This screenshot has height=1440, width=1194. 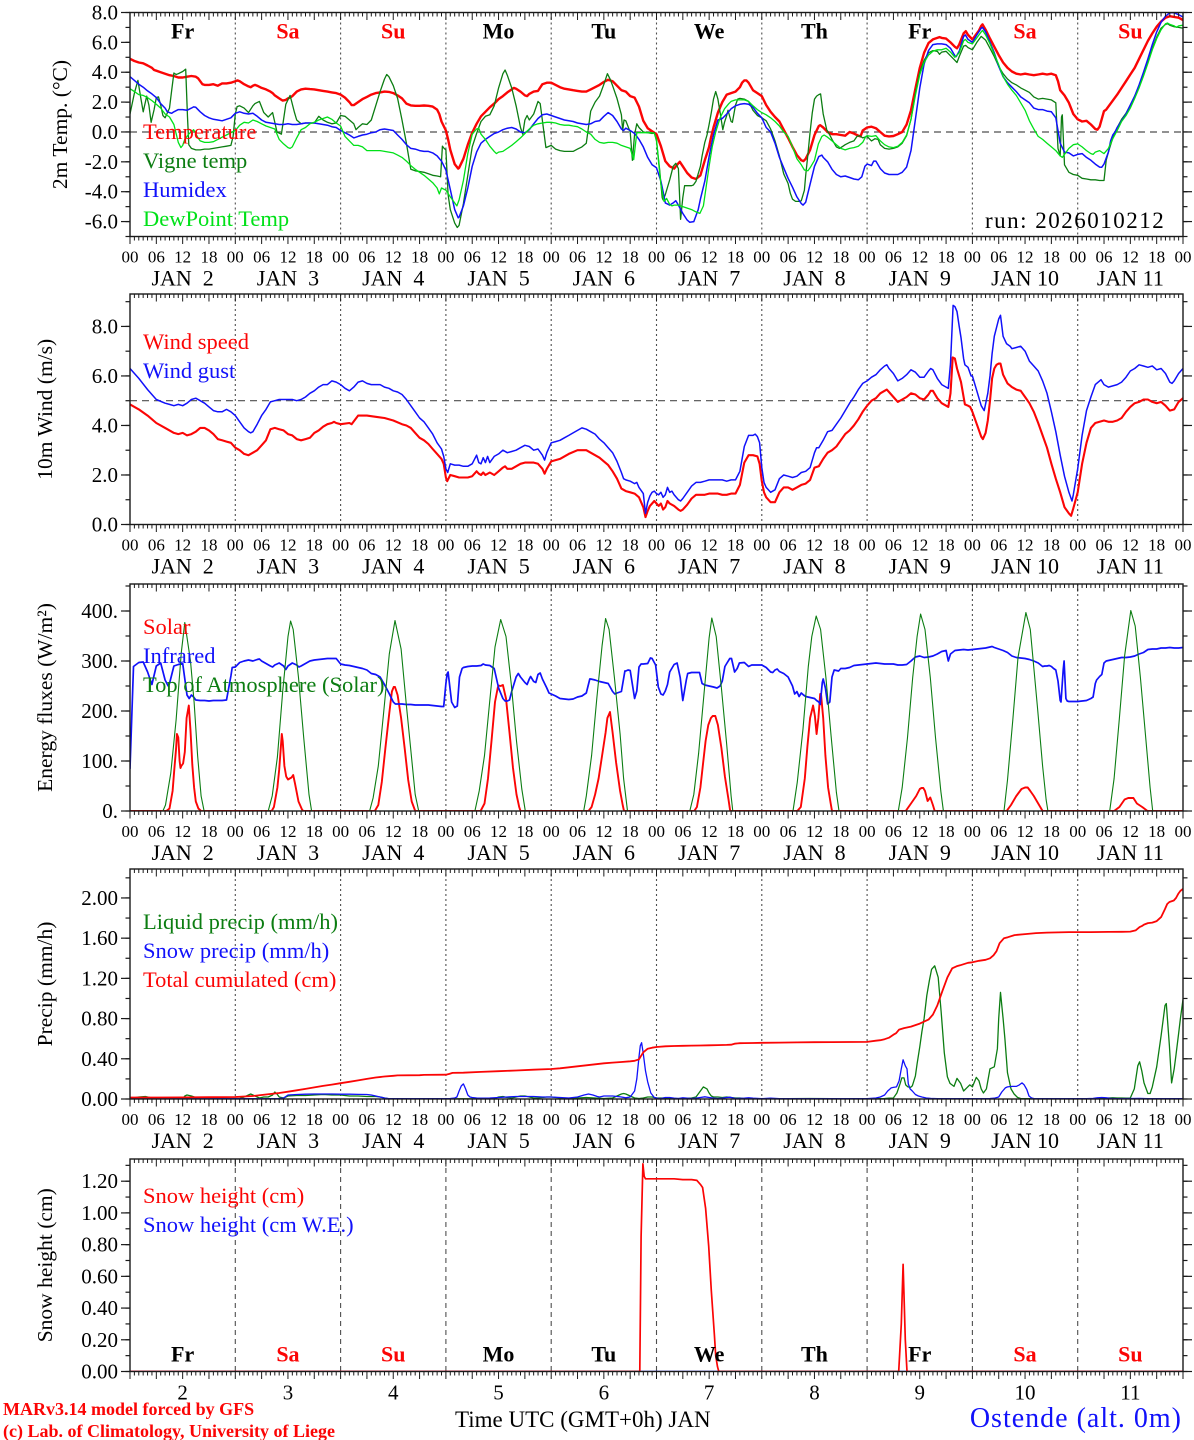 What do you see at coordinates (393, 566) in the screenshot?
I see `day-label: JAN 4` at bounding box center [393, 566].